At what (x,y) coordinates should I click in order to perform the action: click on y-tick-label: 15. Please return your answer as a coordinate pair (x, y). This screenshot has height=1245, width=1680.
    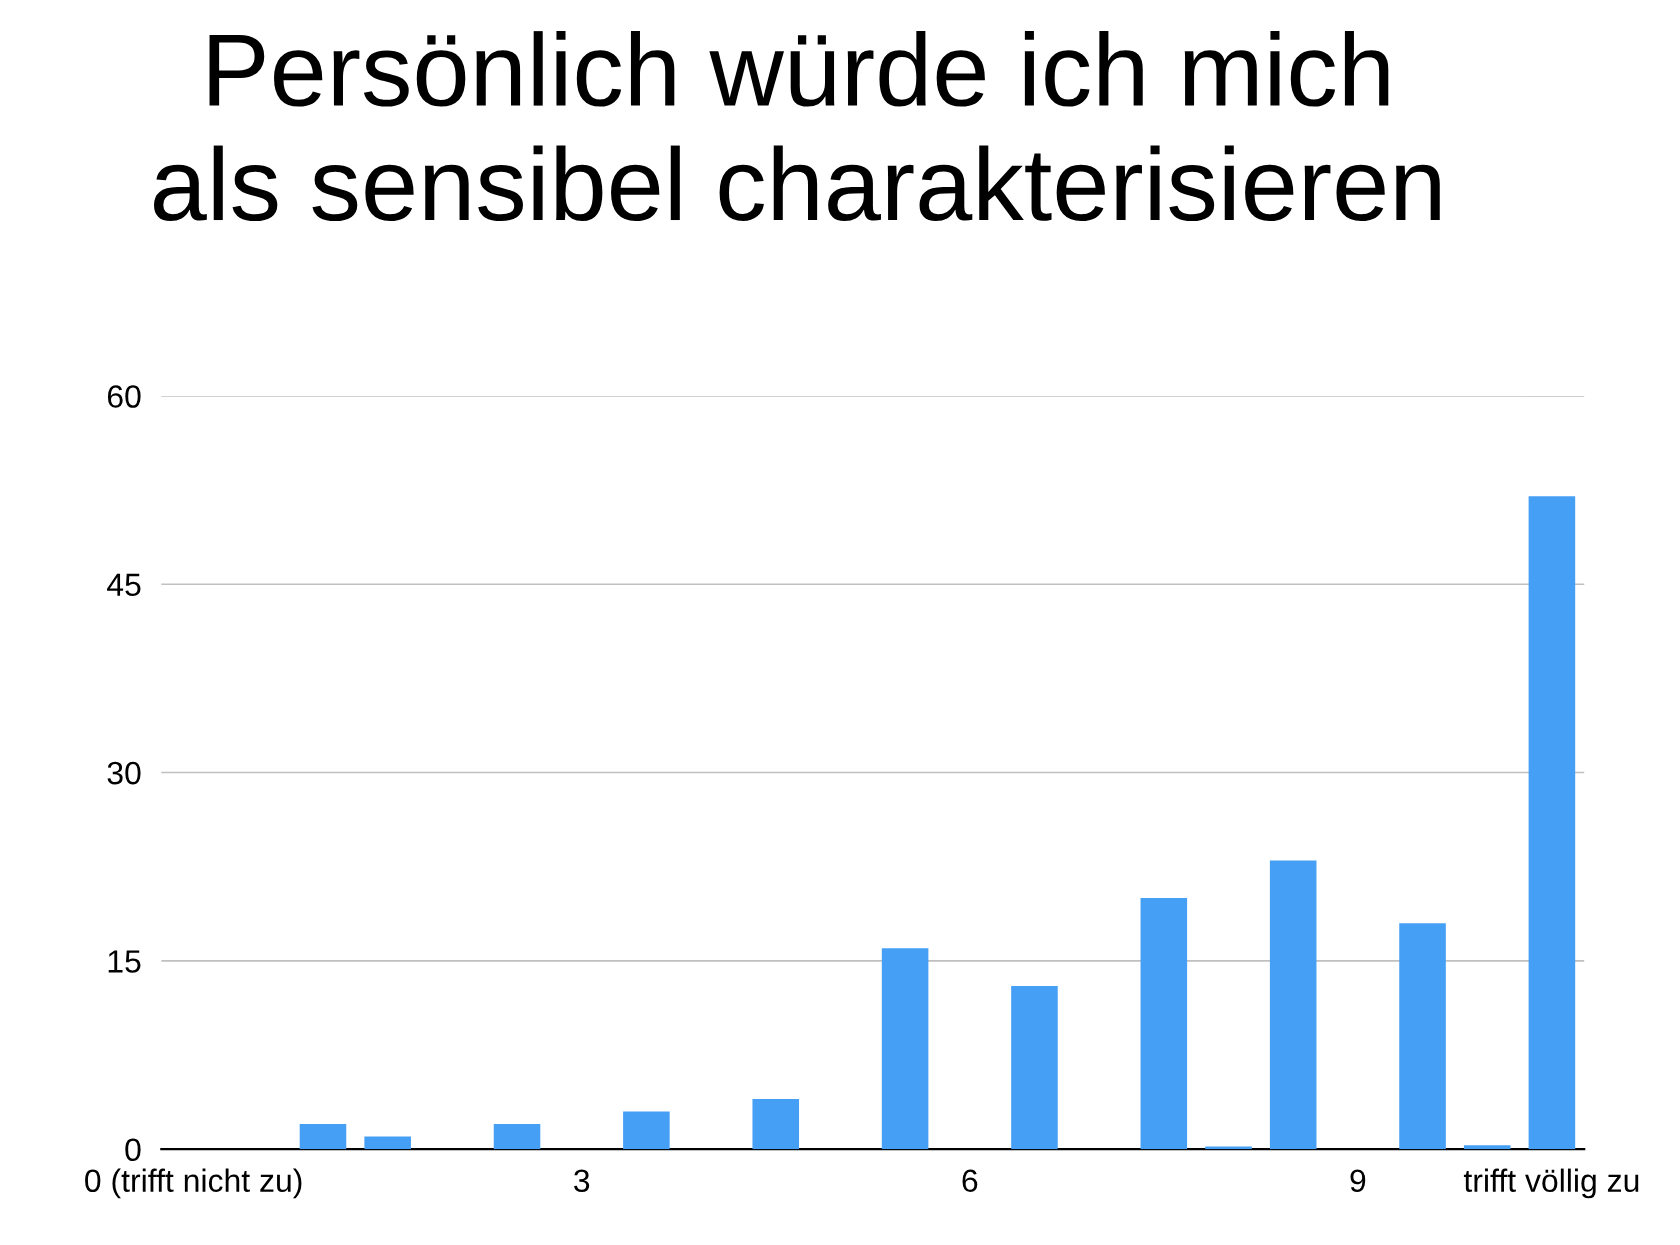
    Looking at the image, I should click on (124, 961).